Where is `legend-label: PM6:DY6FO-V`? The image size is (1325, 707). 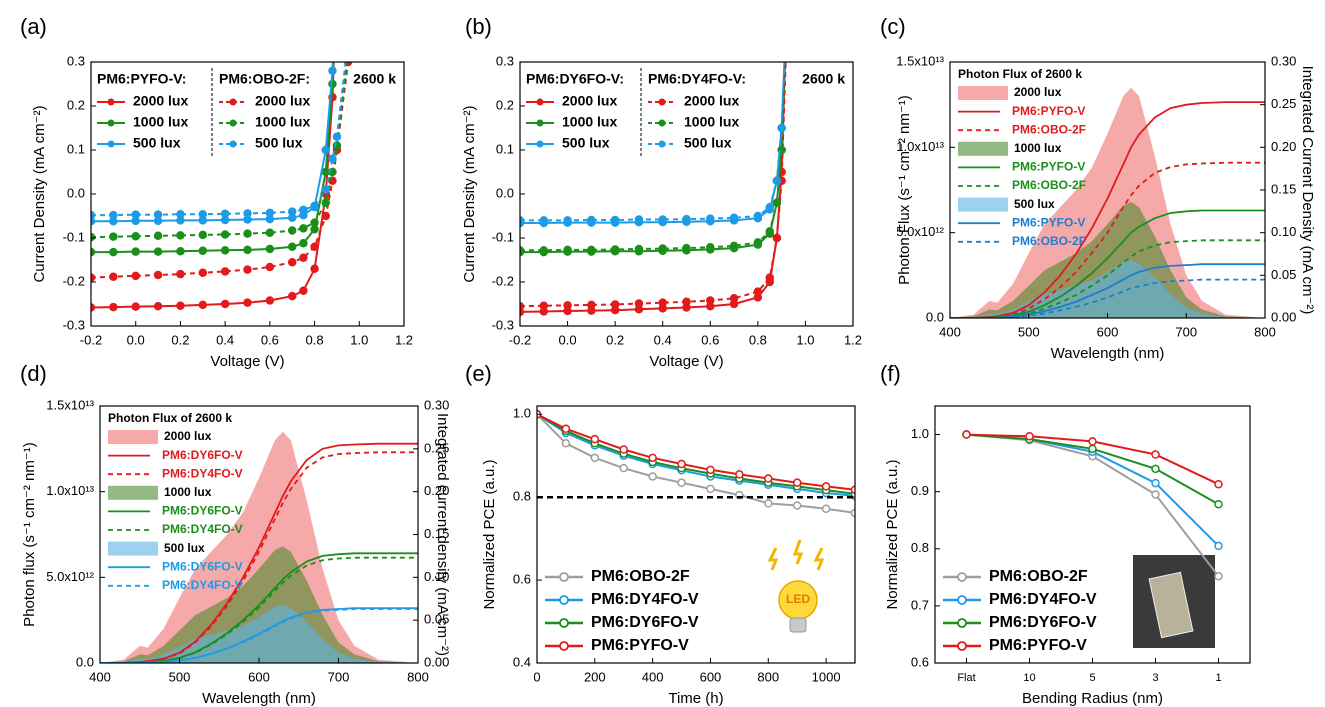
legend-label: PM6:DY6FO-V is located at coordinates (1043, 622).